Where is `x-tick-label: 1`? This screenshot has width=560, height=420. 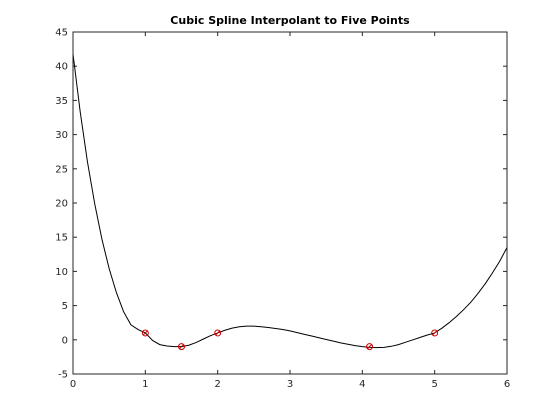
x-tick-label: 1 is located at coordinates (145, 384).